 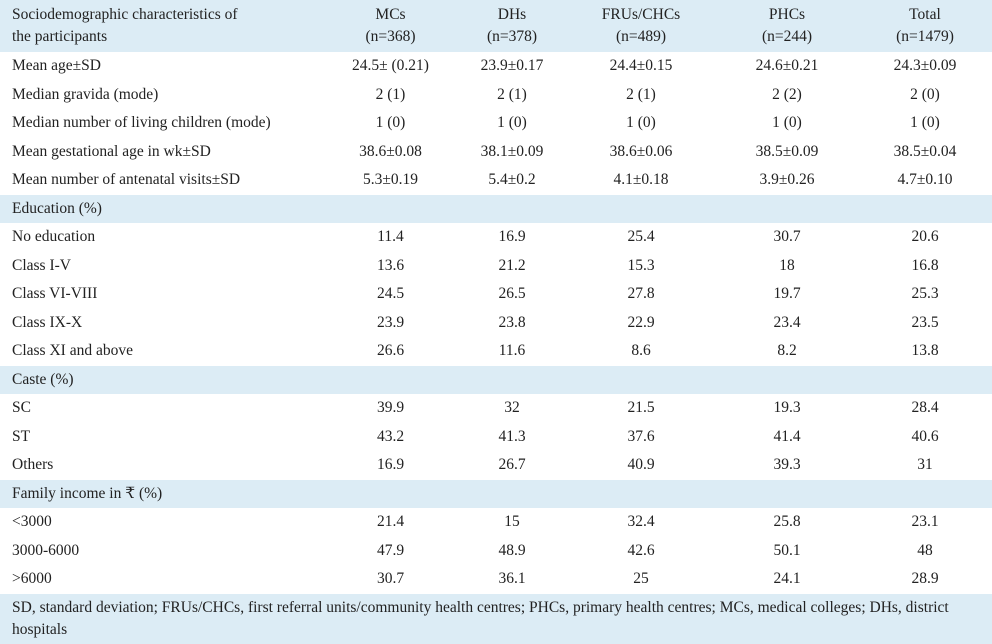 What do you see at coordinates (390, 465) in the screenshot?
I see `cell-mcs: 16.9` at bounding box center [390, 465].